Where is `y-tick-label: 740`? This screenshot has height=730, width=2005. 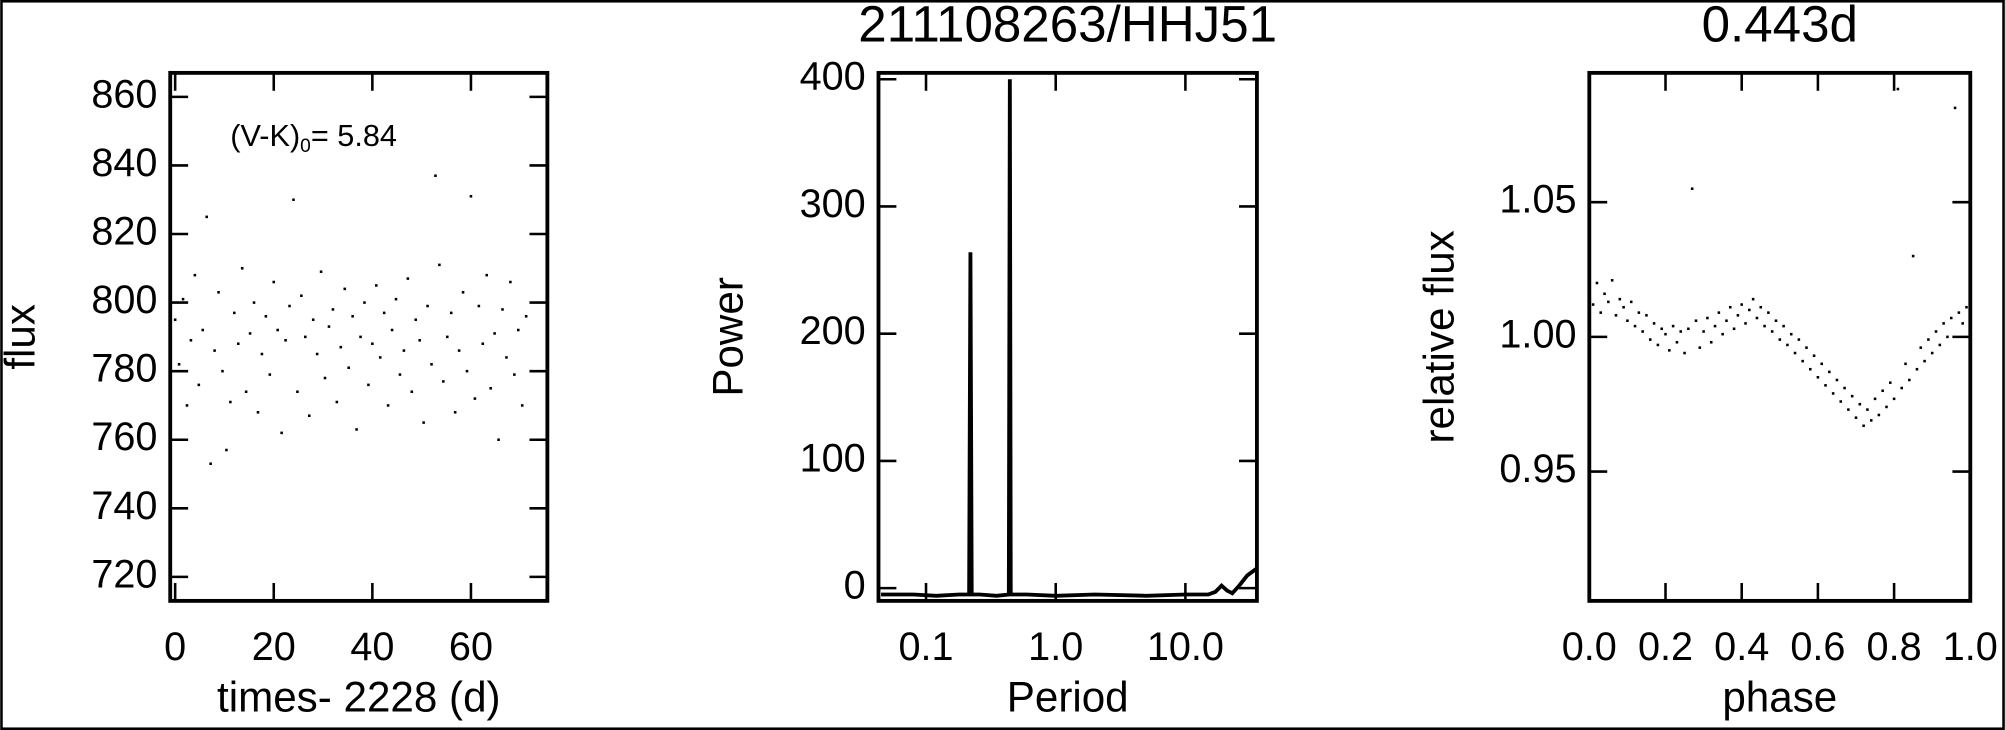 y-tick-label: 740 is located at coordinates (124, 506).